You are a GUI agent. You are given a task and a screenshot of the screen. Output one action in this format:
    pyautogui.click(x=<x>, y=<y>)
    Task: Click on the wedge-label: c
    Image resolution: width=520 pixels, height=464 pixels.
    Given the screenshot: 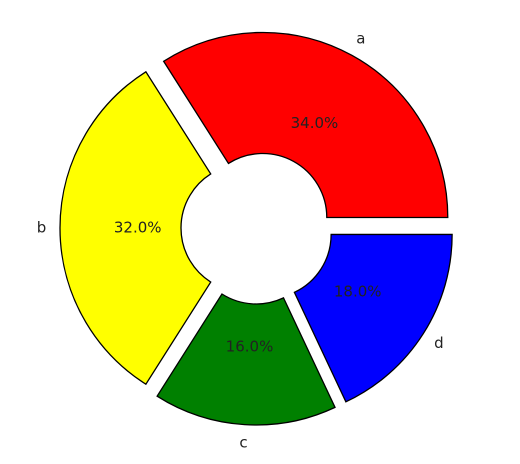 What is the action you would take?
    pyautogui.click(x=243, y=443)
    